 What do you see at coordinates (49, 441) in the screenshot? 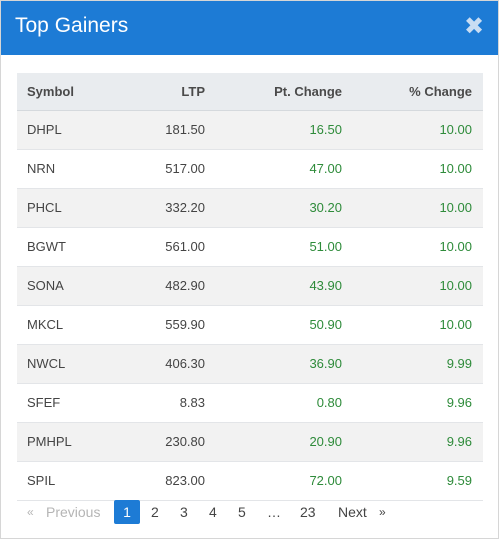
I see `symbol-cell: PMHPL` at bounding box center [49, 441].